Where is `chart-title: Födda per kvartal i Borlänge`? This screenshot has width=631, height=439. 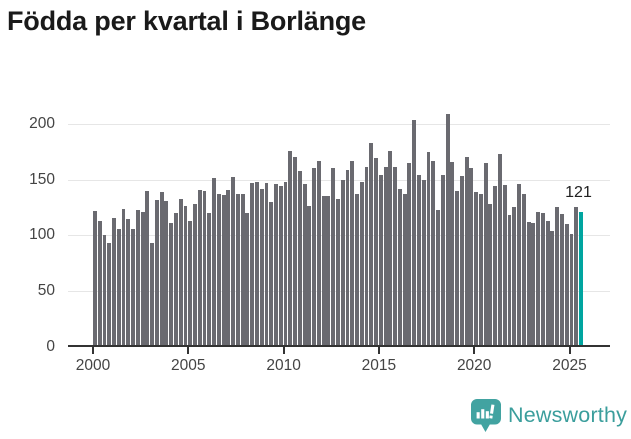 chart-title: Födda per kvartal i Borlänge is located at coordinates (186, 21).